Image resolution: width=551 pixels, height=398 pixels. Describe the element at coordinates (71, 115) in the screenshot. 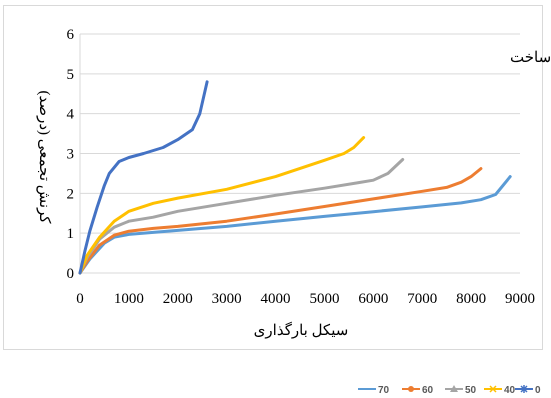

I see `y-tick-label: 4` at that location.